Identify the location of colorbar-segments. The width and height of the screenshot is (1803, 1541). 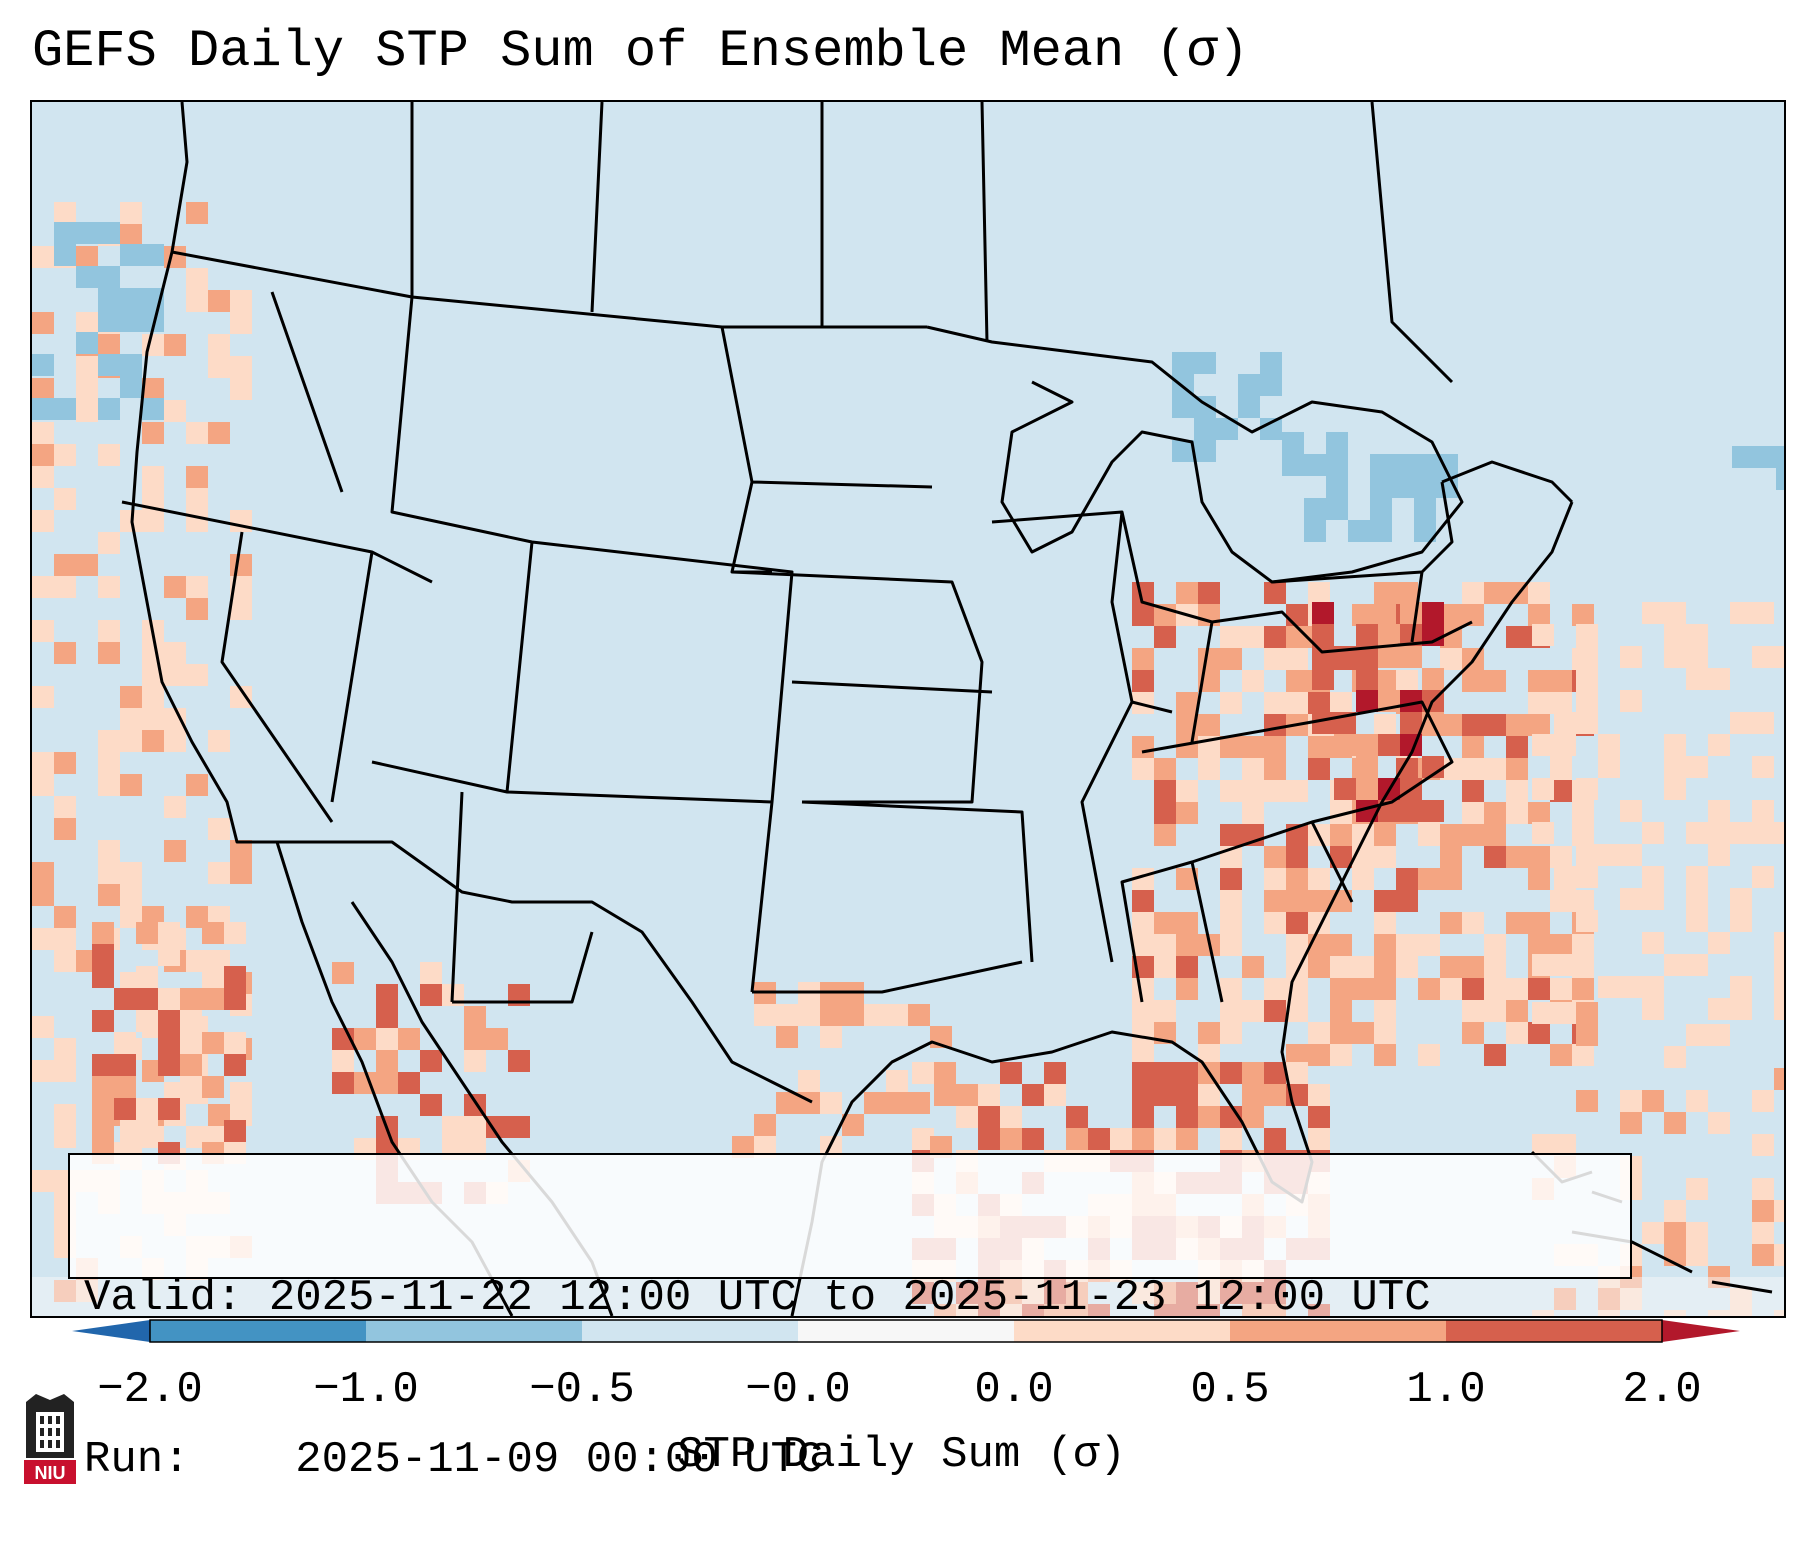
(906, 1331).